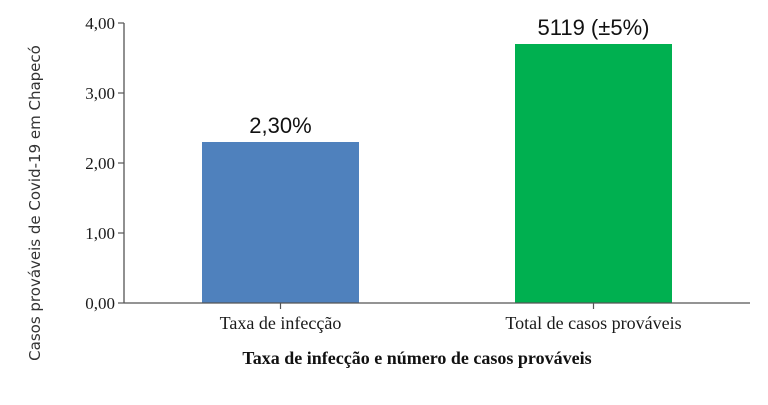 This screenshot has width=768, height=405. Describe the element at coordinates (451, 318) in the screenshot. I see `category-labels: Taxa de infecção Total de casos prováveis` at that location.